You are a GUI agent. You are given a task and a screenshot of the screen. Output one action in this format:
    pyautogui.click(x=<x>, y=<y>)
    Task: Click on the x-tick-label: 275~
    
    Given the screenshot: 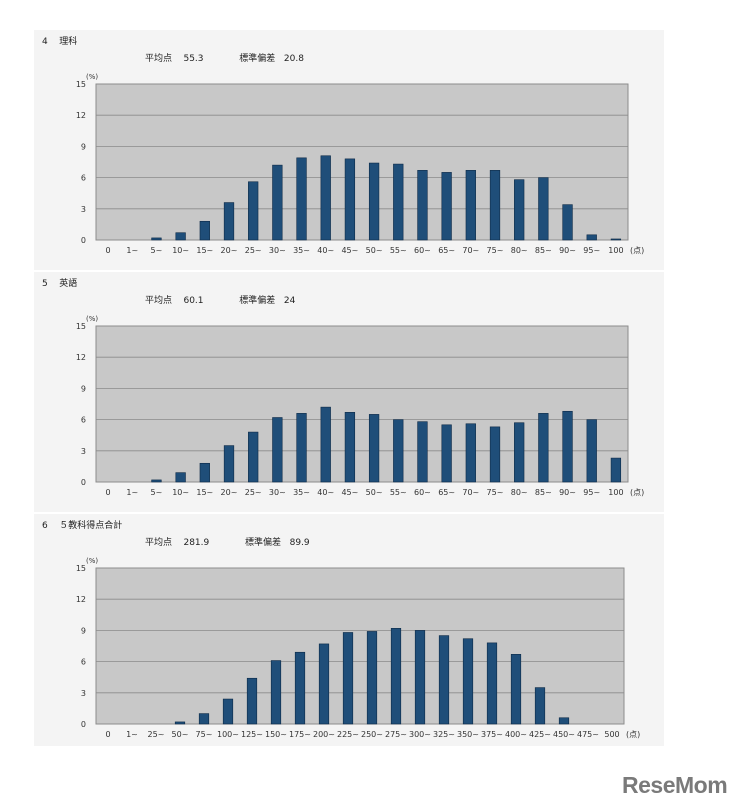 What is the action you would take?
    pyautogui.click(x=396, y=734)
    